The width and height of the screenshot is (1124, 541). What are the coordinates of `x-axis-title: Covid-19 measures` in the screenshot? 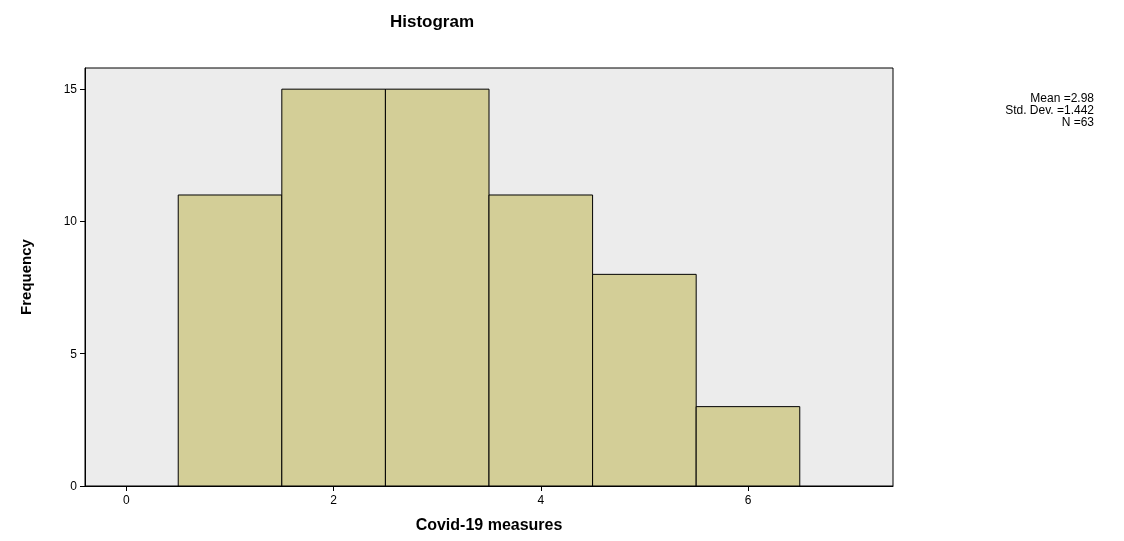 It's located at (489, 524).